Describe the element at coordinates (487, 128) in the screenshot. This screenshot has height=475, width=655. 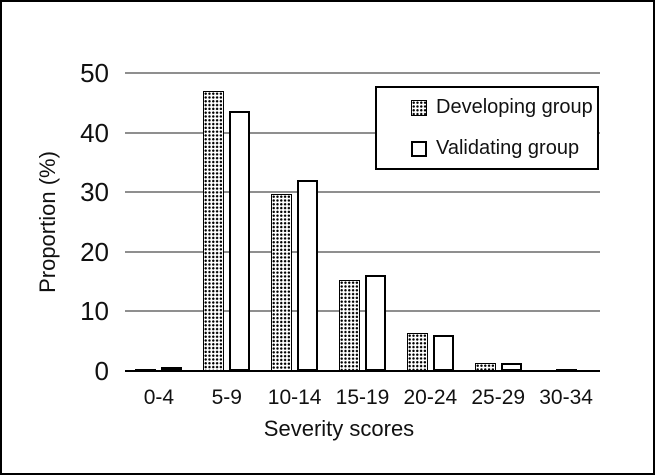
I see `legend: Developing group Validating group` at that location.